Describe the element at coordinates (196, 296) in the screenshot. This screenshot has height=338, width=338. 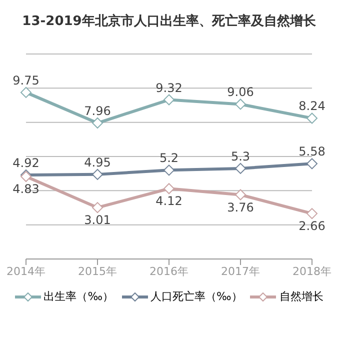
I see `legend-label: 人口死亡率（‰）` at that location.